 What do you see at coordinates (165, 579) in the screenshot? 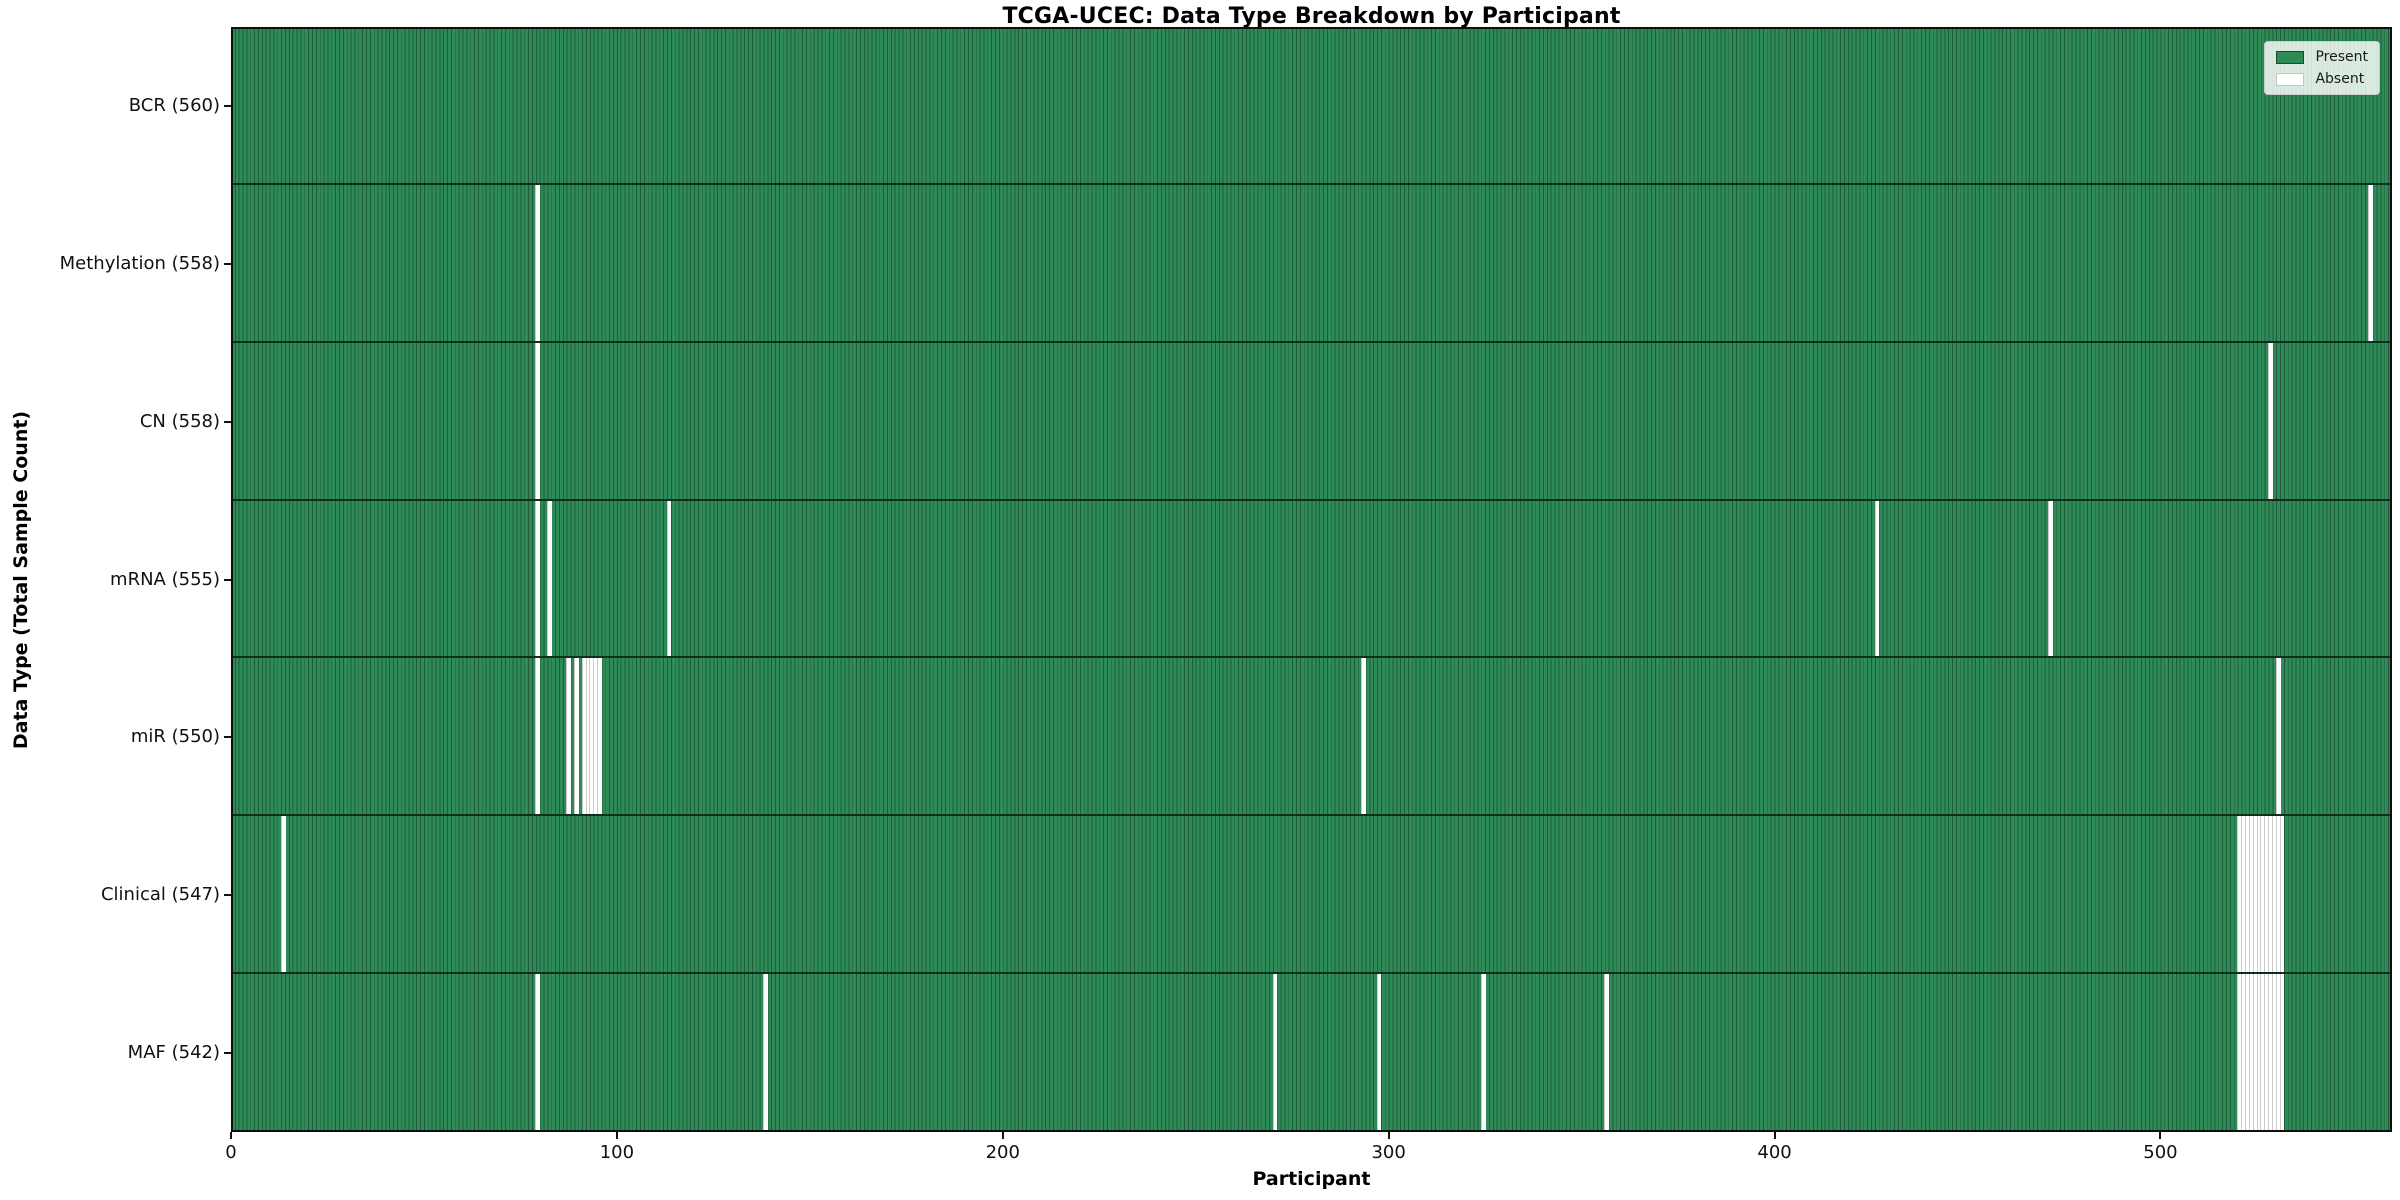
I see `y-tick-label-mrna: mRNA (555)` at bounding box center [165, 579].